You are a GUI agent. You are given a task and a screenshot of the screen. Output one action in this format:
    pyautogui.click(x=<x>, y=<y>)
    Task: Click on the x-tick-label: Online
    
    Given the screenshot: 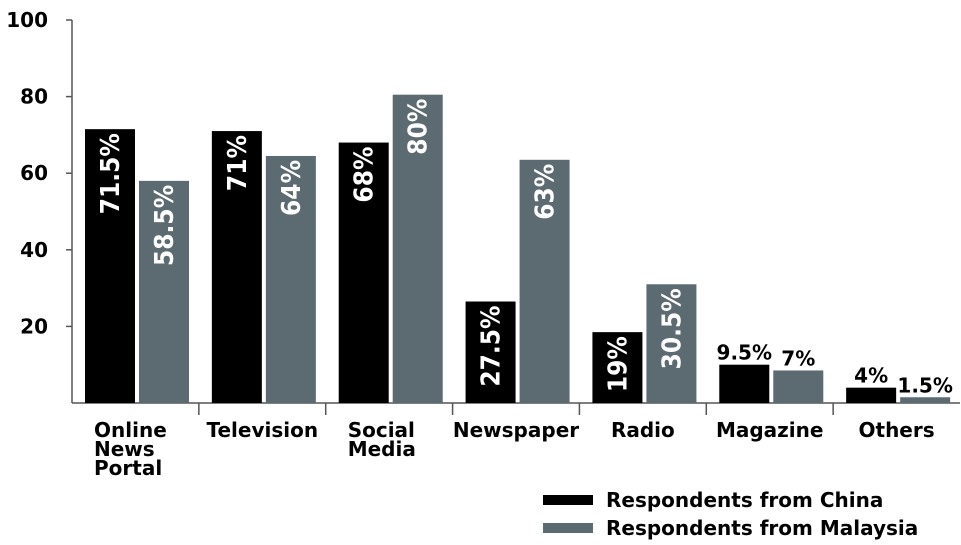 What is the action you would take?
    pyautogui.click(x=130, y=430)
    